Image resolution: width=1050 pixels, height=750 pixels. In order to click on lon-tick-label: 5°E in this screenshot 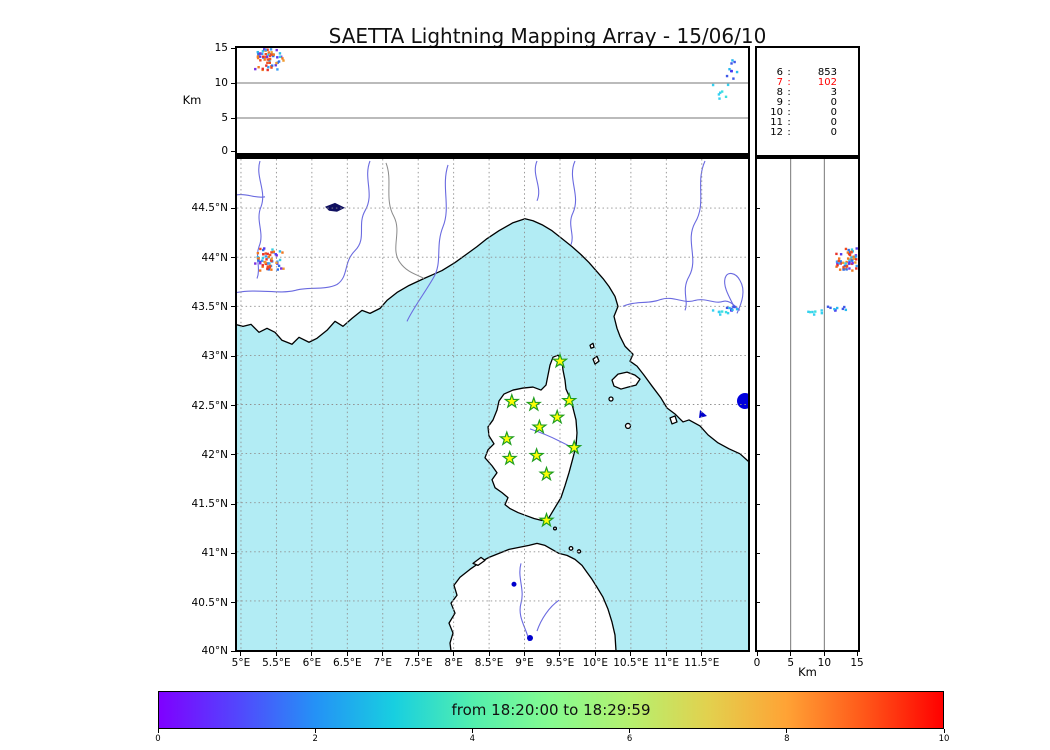, I will do `click(241, 663)`.